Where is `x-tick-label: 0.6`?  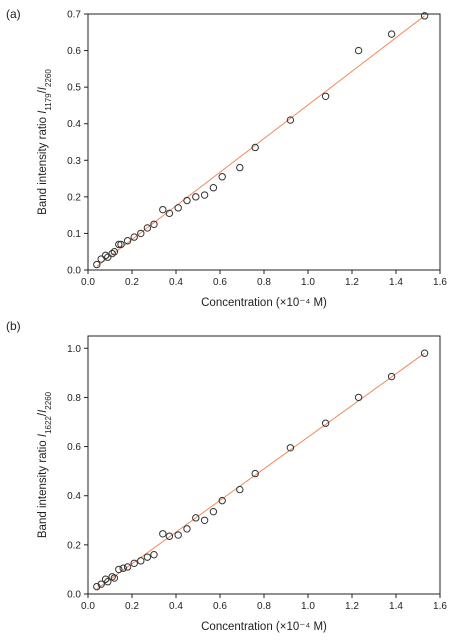 x-tick-label: 0.6 is located at coordinates (220, 282).